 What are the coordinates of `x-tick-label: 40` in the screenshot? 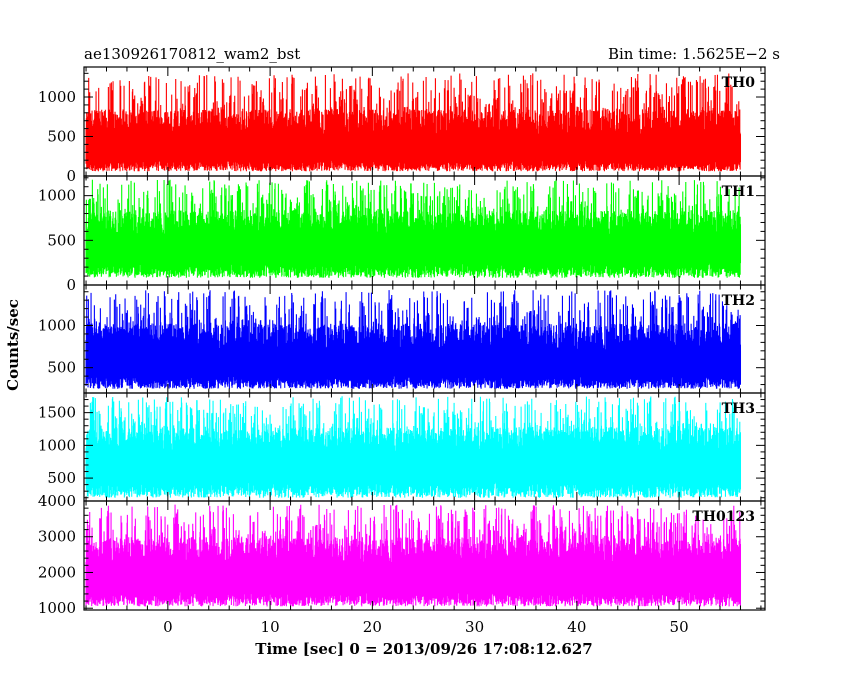 It's located at (576, 627).